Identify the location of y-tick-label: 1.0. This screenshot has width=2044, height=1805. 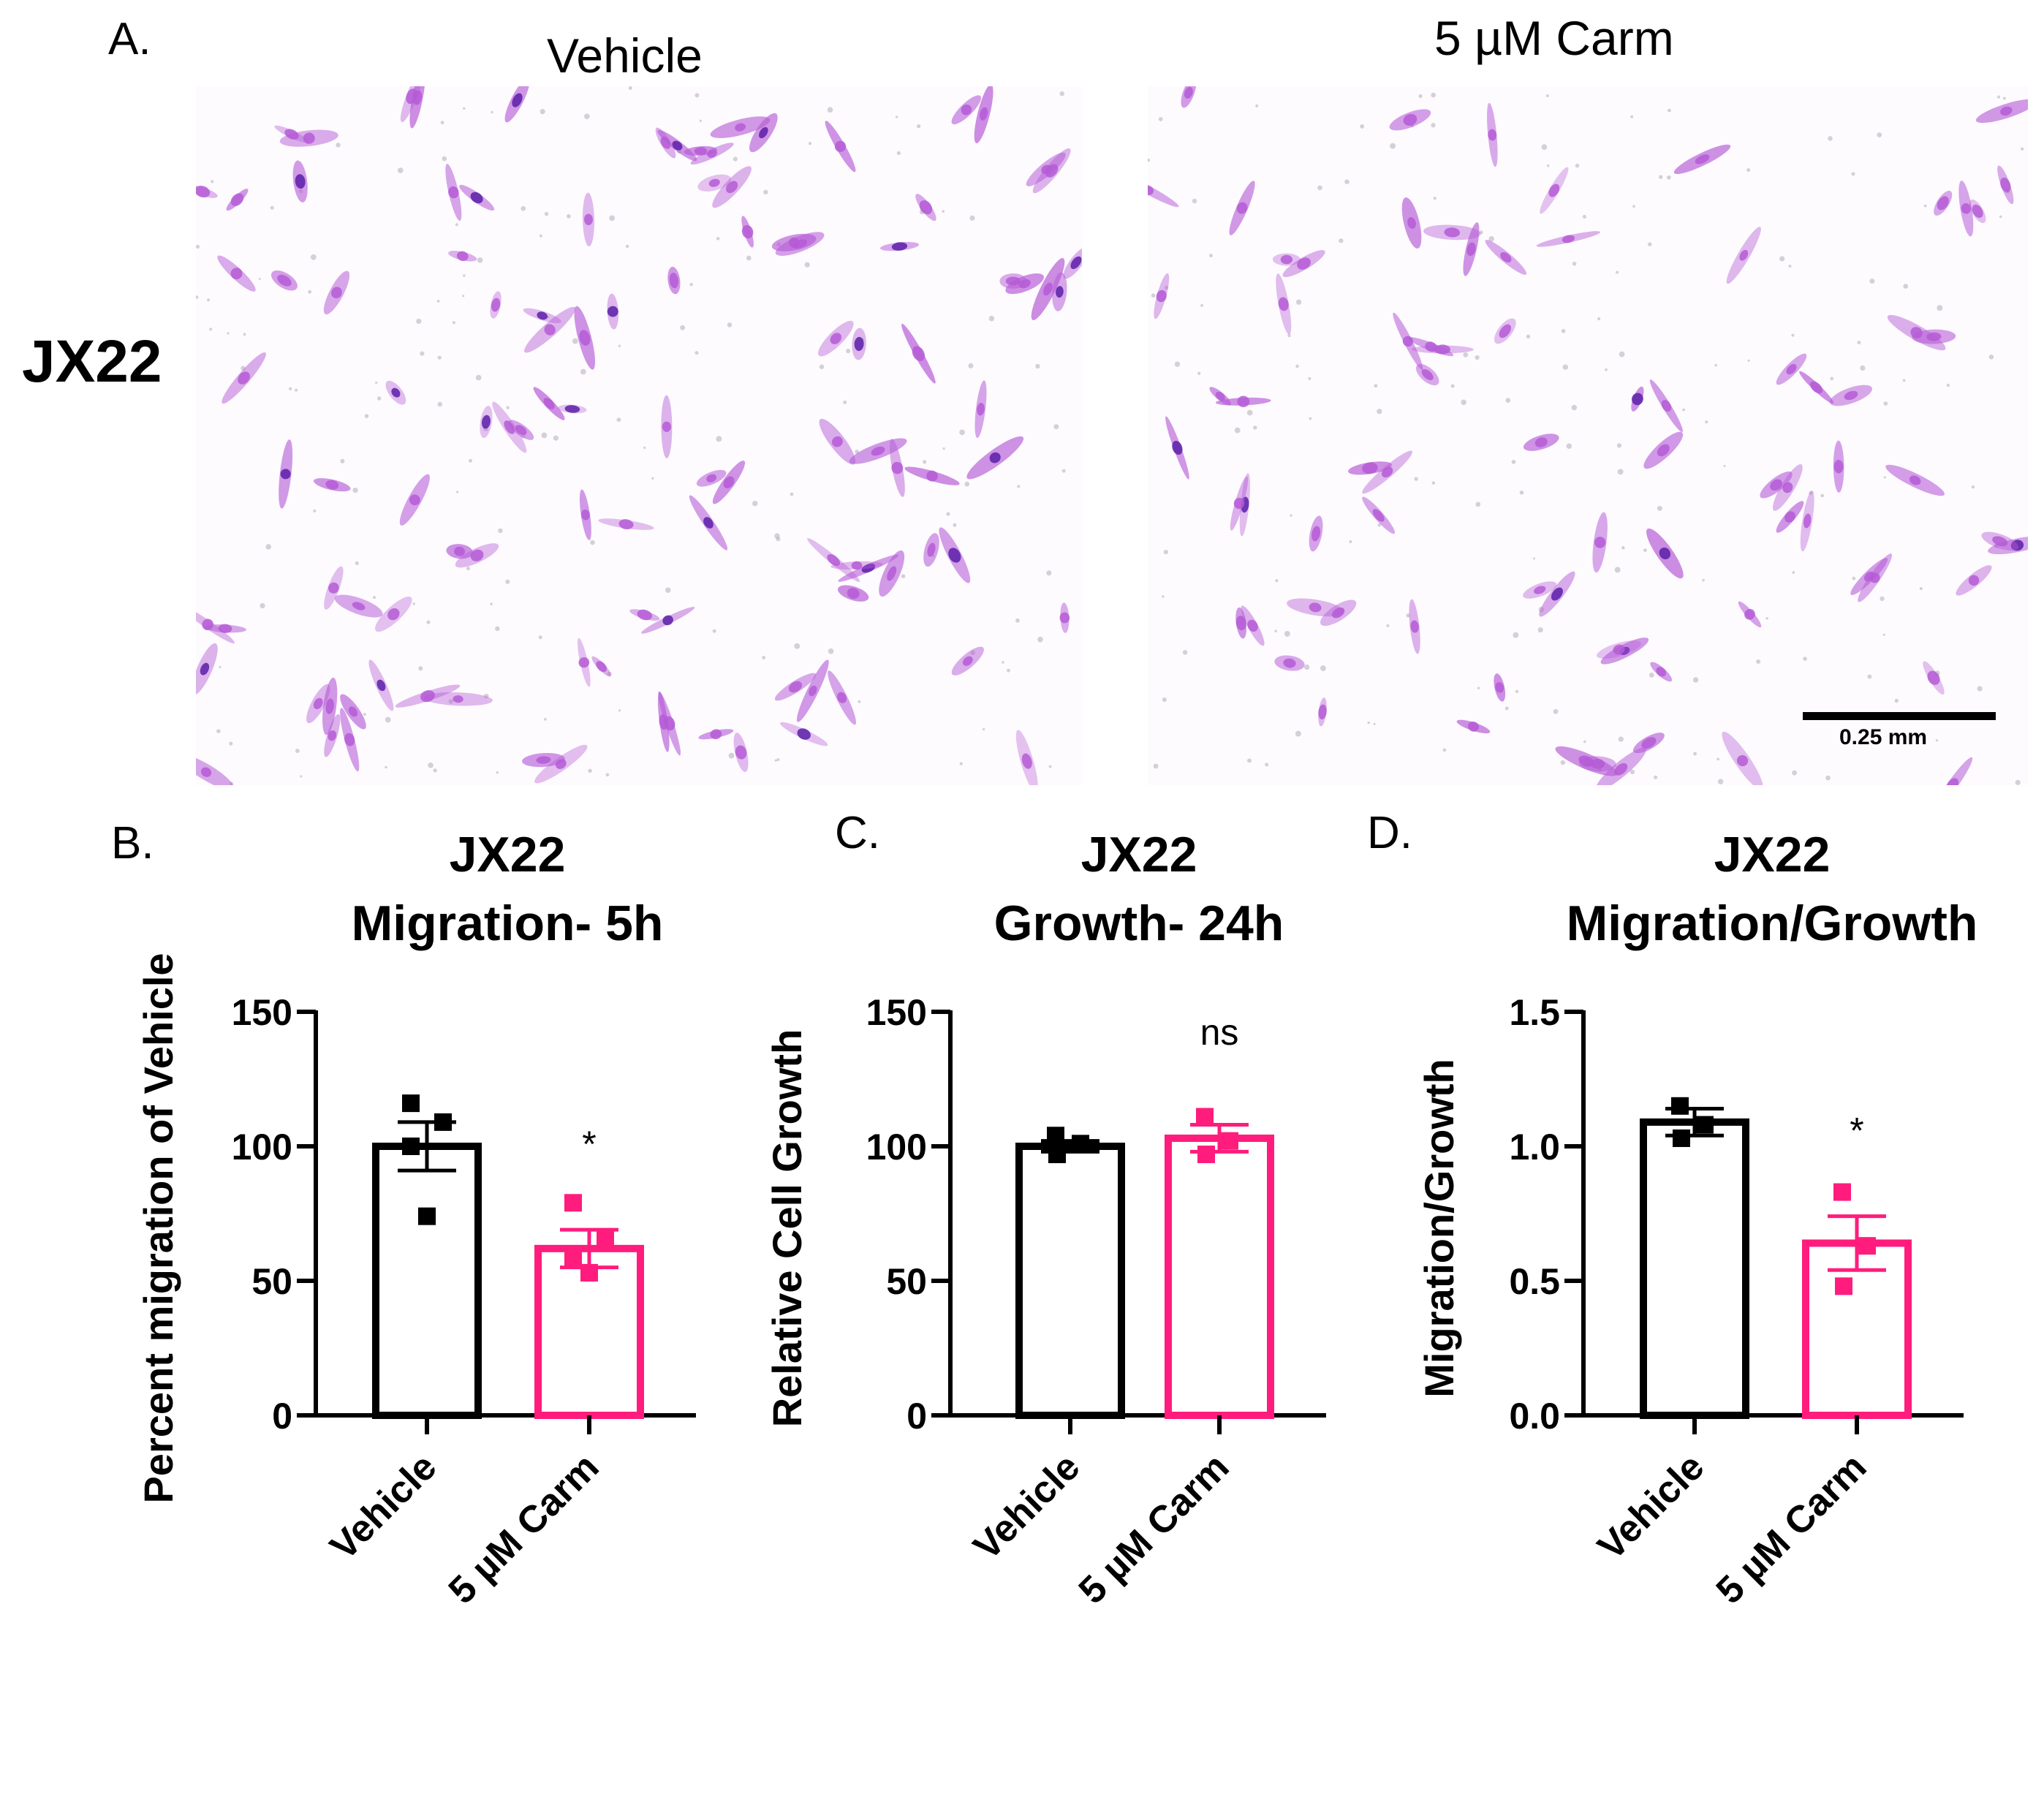
(1535, 1147).